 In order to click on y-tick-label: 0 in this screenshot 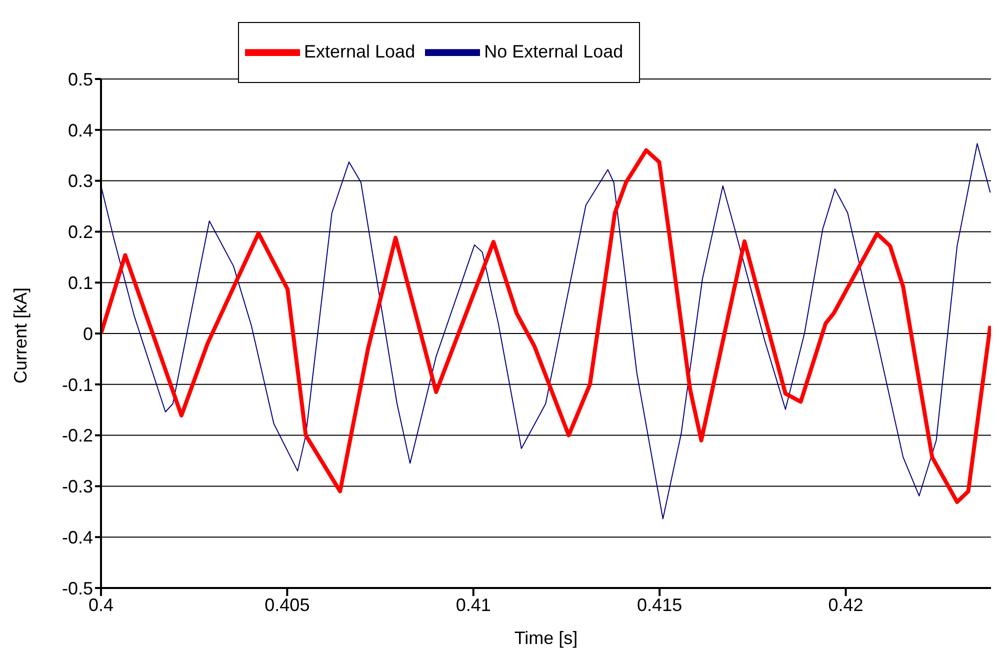, I will do `click(87, 334)`.